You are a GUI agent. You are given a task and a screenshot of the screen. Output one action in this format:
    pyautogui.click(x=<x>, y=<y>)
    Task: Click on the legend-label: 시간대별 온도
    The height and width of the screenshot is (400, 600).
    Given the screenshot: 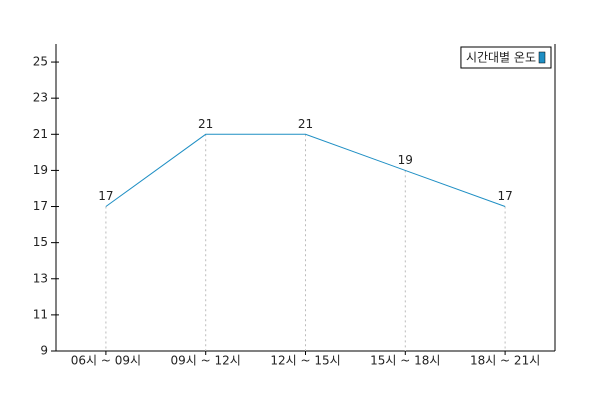 What is the action you would take?
    pyautogui.click(x=501, y=58)
    